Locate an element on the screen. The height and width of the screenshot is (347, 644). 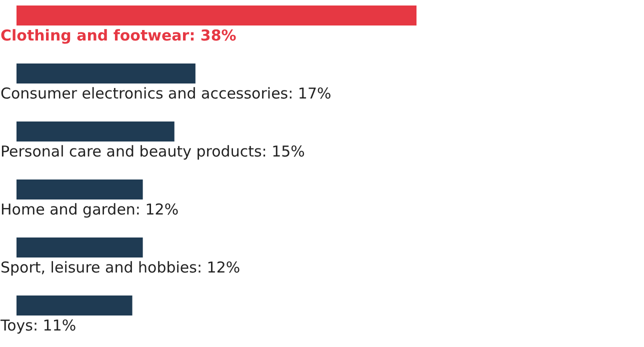
data-label: Consumer electronics and accessories: 17% is located at coordinates (166, 93).